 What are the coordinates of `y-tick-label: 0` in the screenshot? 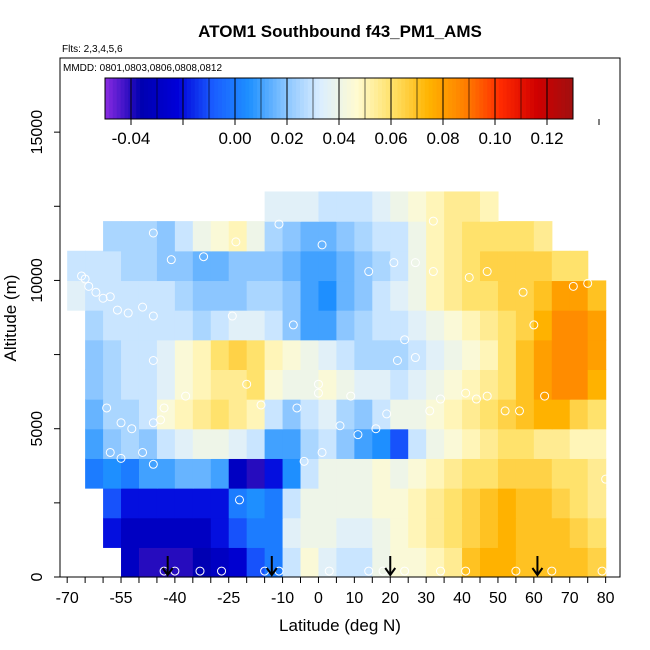 It's located at (37, 576).